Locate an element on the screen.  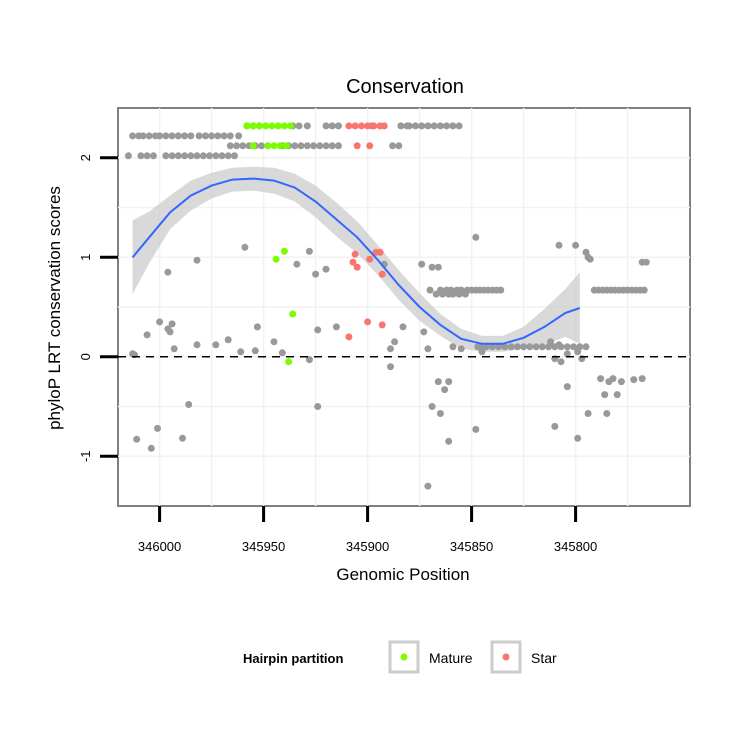
y-tick-label: 1 is located at coordinates (85, 257).